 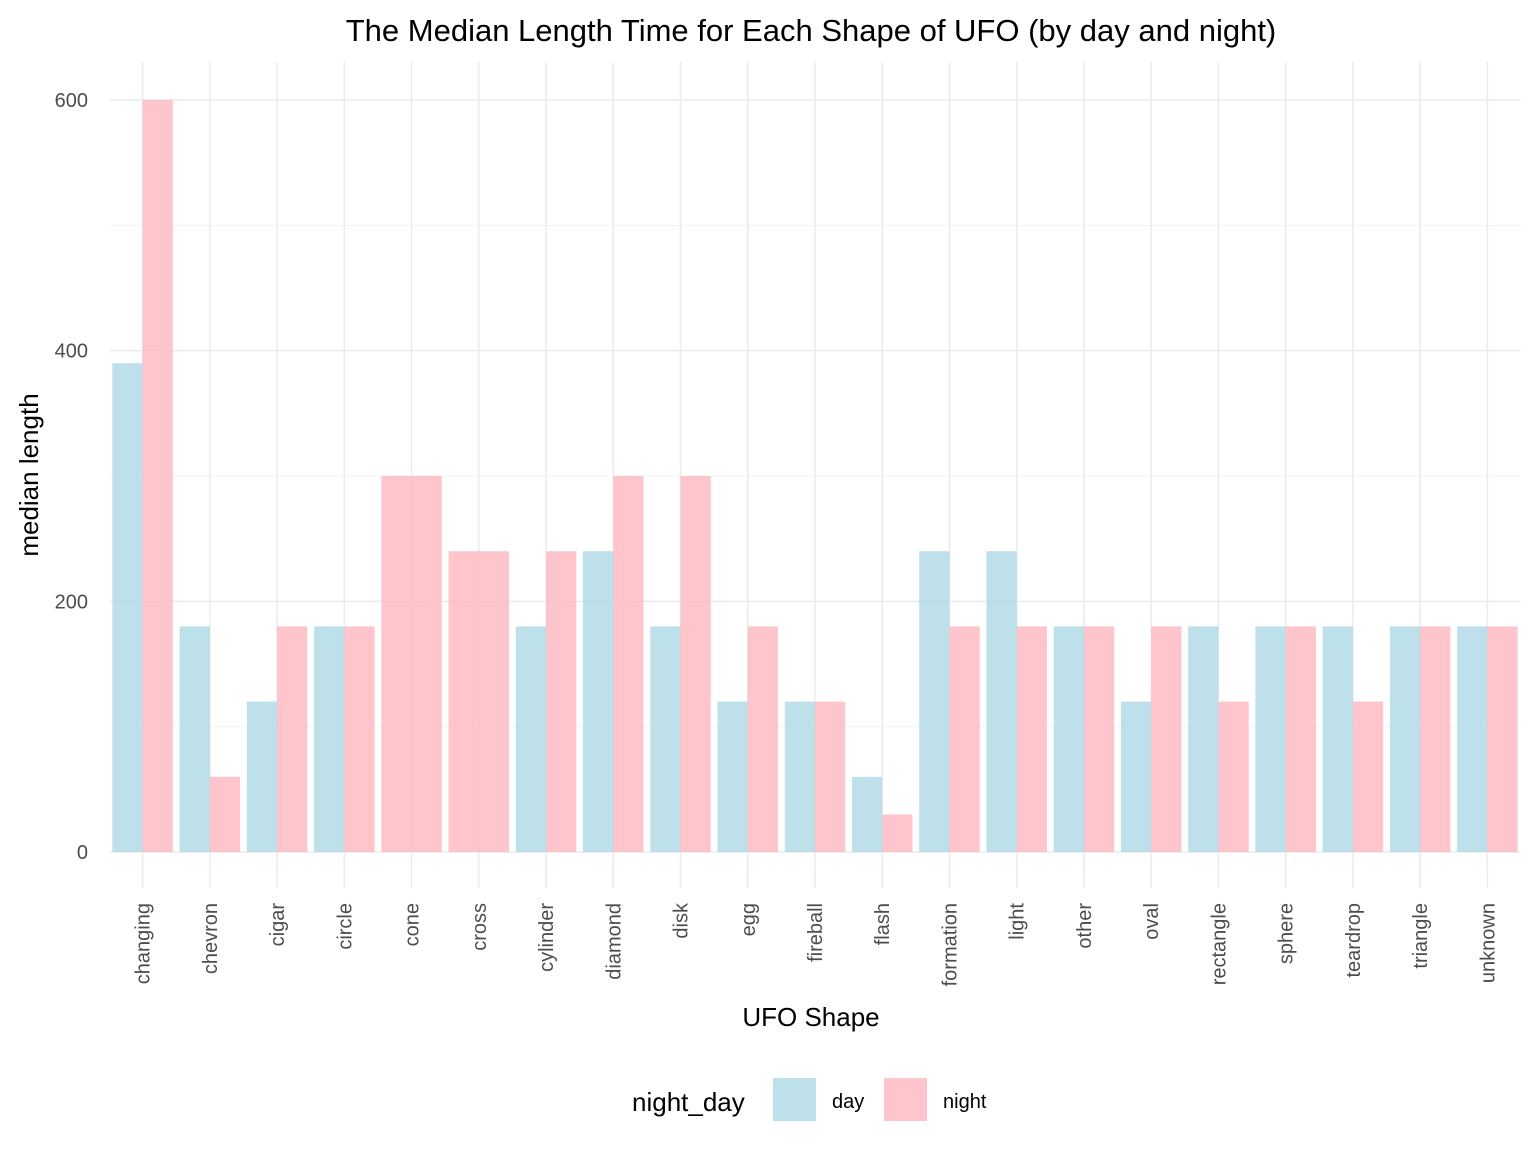 I want to click on y-axis-ticks: 0 200 400 600, so click(x=71, y=477).